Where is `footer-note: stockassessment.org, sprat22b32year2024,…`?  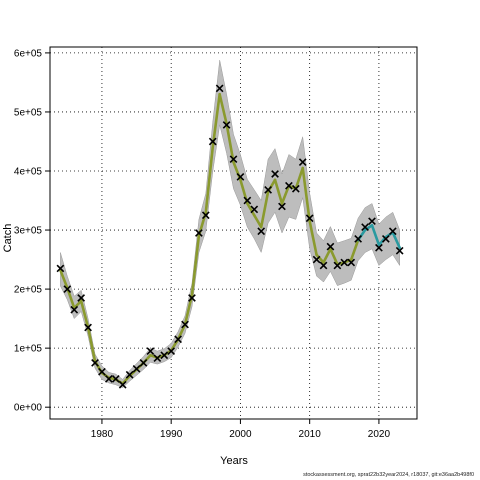 footer-note: stockassessment.org, sprat22b32year2024,… is located at coordinates (388, 475).